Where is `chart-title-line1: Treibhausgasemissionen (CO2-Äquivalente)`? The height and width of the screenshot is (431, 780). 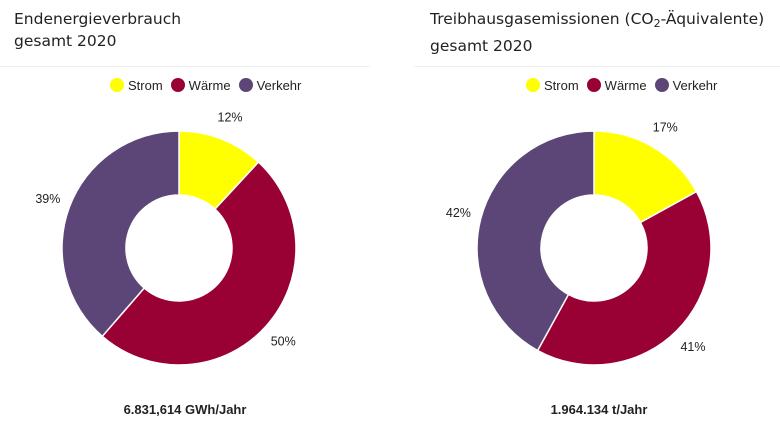
chart-title-line1: Treibhausgasemissionen (CO2-Äquivalente) is located at coordinates (597, 21).